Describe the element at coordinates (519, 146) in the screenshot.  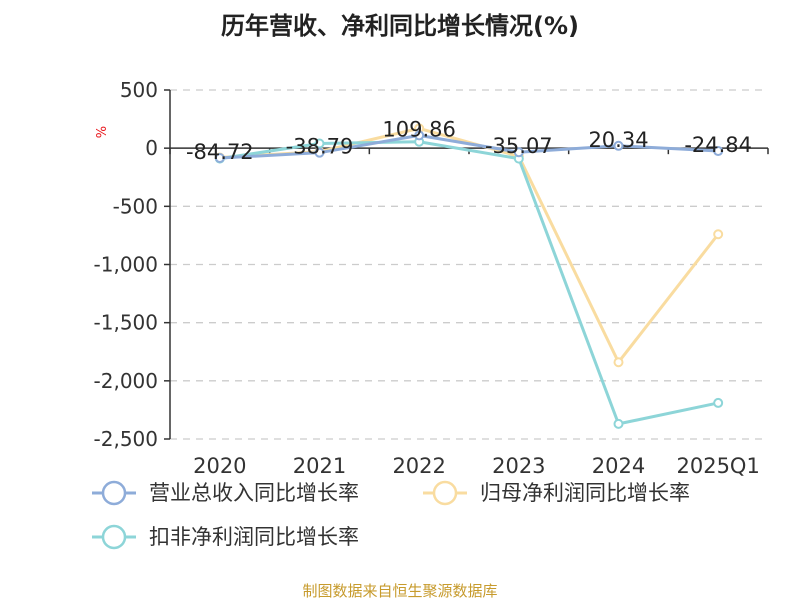
I see `data-label: -35.07` at that location.